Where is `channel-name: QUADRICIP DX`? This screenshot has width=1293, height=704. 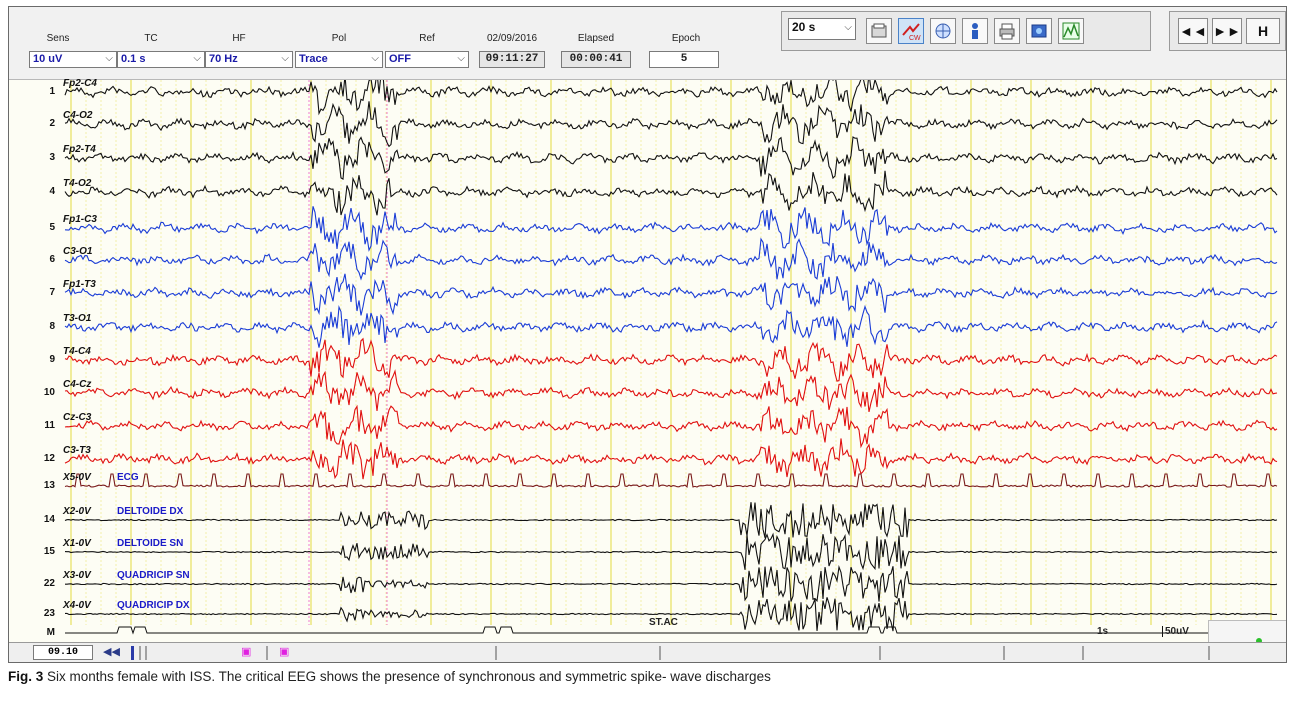
channel-name: QUADRICIP DX is located at coordinates (153, 605).